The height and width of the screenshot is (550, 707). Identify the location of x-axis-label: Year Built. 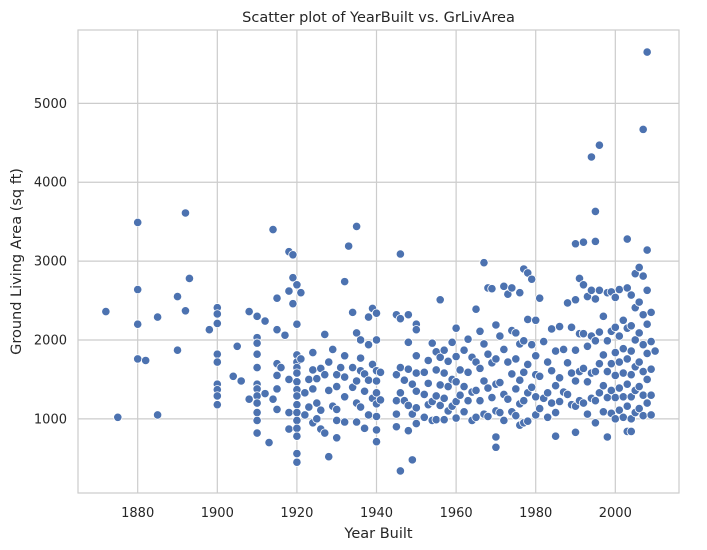
(378, 534).